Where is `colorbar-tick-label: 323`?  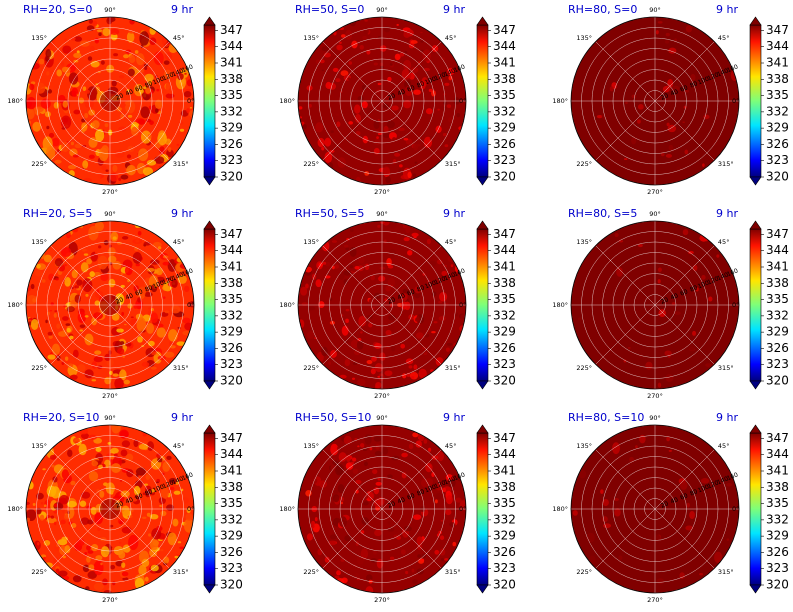 colorbar-tick-label: 323 is located at coordinates (777, 160).